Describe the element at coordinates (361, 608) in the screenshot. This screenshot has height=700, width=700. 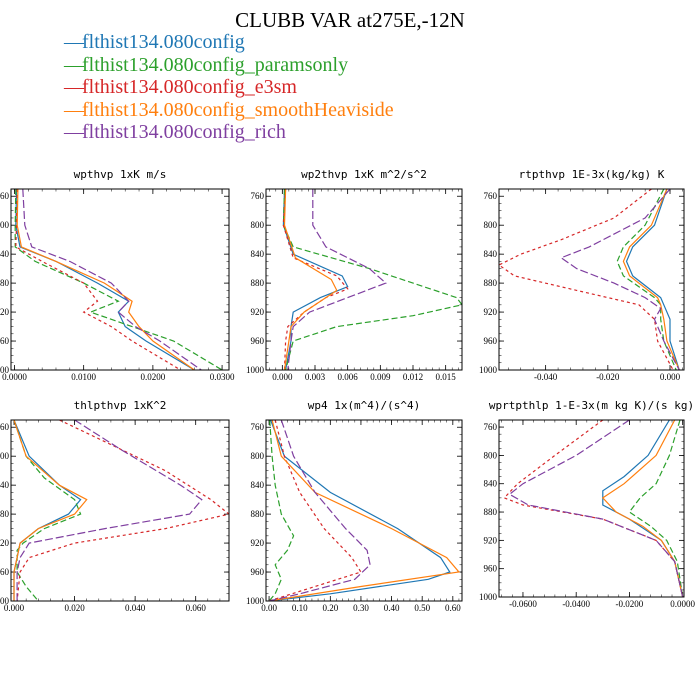
I see `x-tick-label: 0.30` at that location.